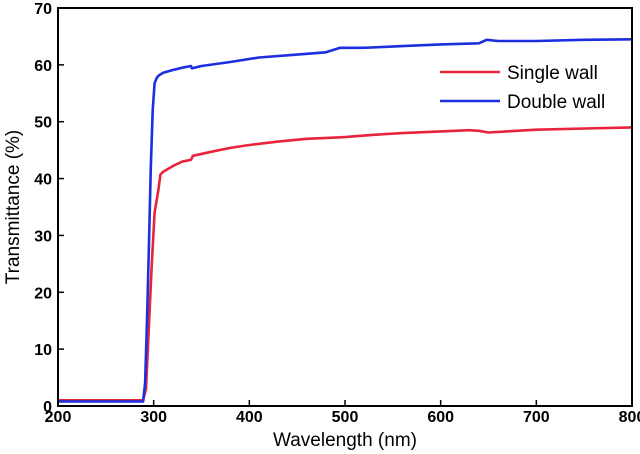  I want to click on y-tick-label: 0, so click(47, 407).